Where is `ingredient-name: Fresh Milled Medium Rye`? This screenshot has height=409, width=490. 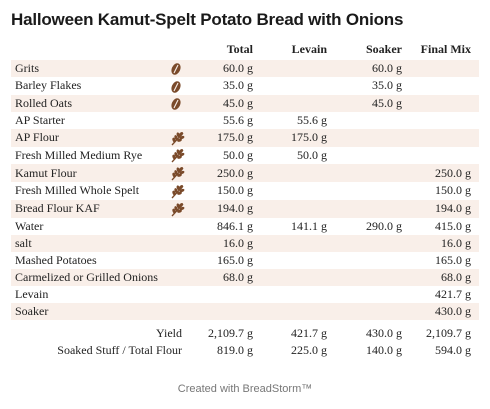
ingredient-name: Fresh Milled Medium Rye is located at coordinates (79, 154).